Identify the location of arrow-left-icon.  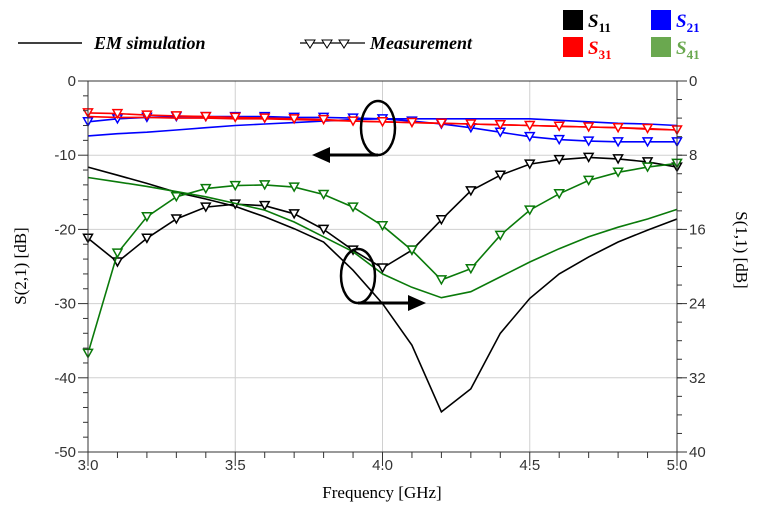
(321, 155).